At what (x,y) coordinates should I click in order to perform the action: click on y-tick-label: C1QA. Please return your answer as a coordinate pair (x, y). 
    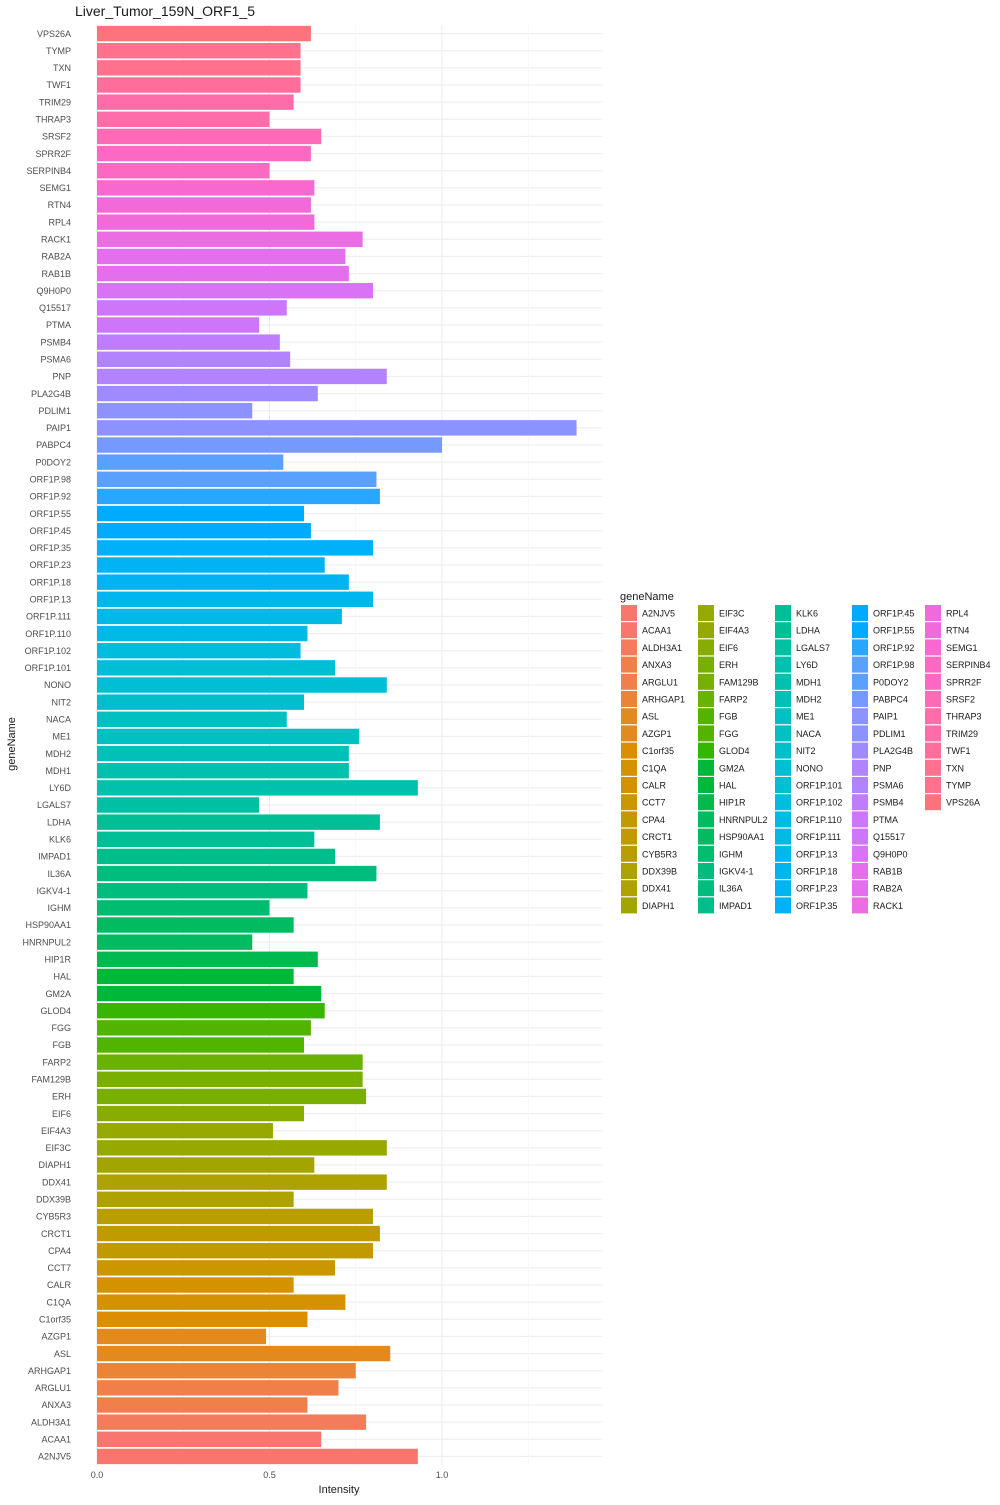
    Looking at the image, I should click on (58, 1302).